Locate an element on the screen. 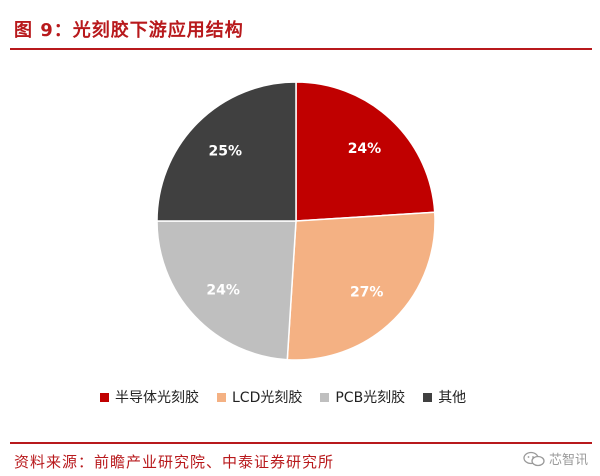  legend-label: 其他 is located at coordinates (452, 398).